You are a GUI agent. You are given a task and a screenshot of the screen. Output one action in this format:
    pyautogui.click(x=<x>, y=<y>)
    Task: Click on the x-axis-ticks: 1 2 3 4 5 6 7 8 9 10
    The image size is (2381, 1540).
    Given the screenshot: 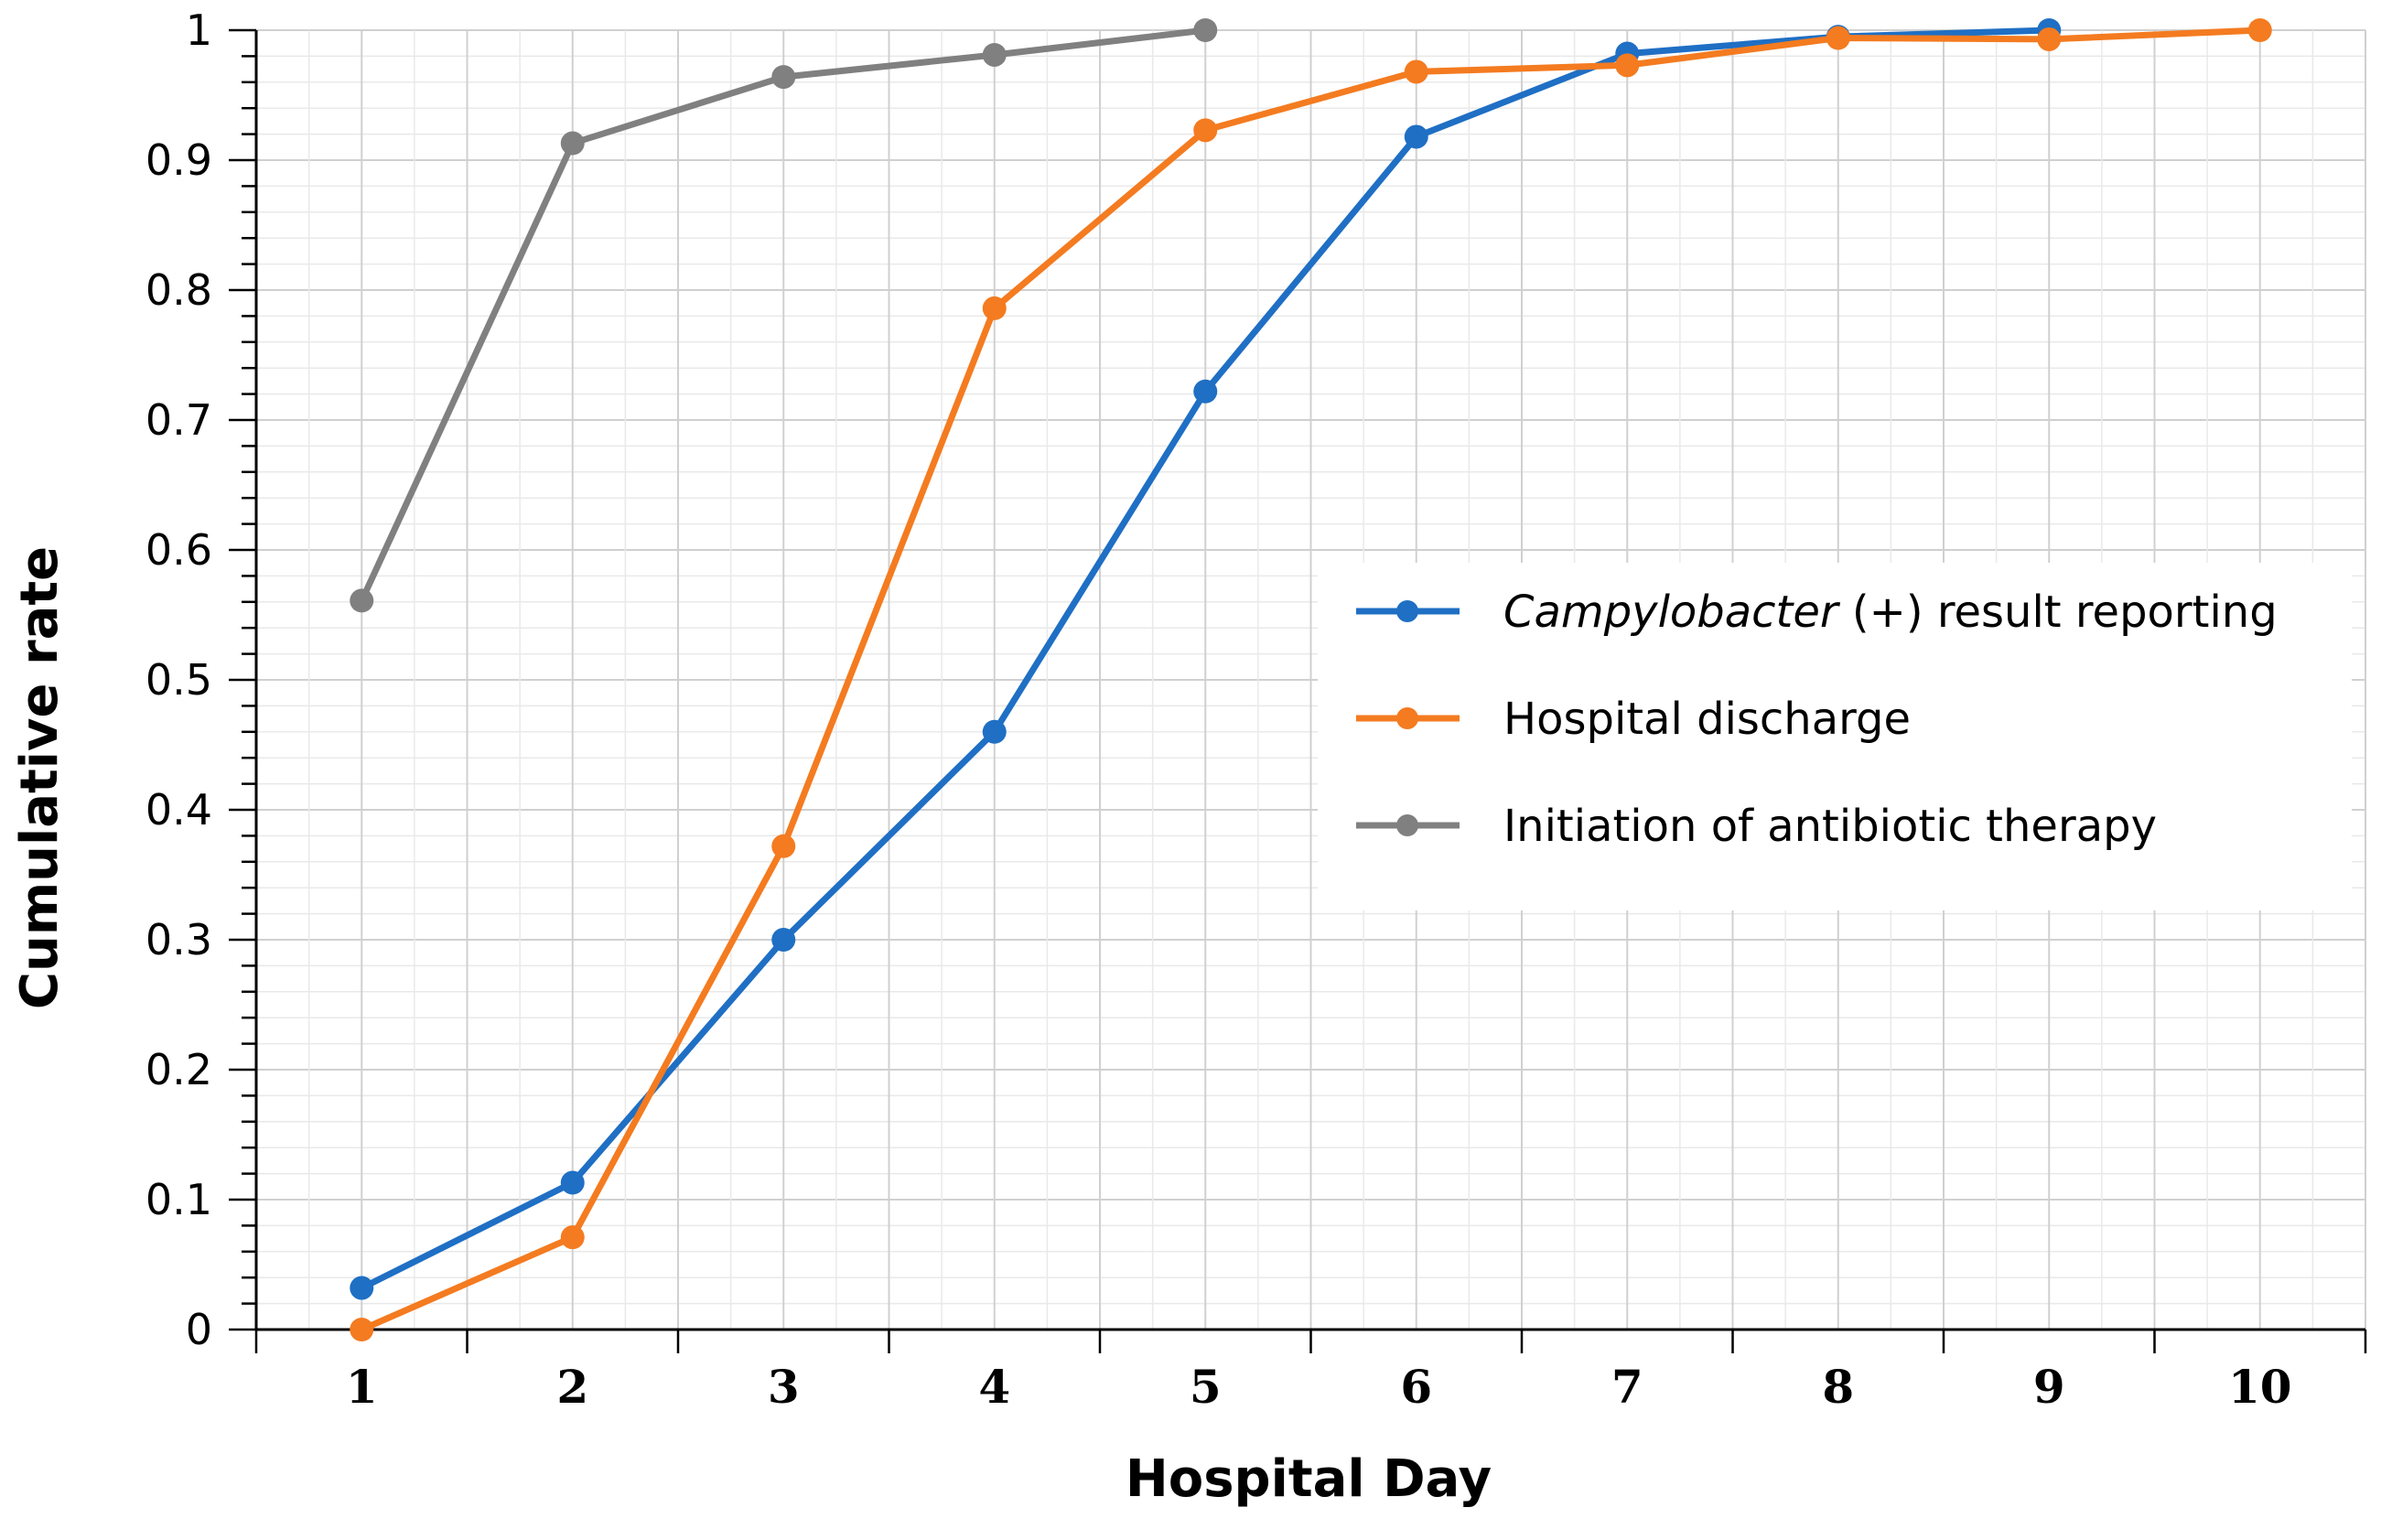 What is the action you would take?
    pyautogui.click(x=1310, y=1372)
    